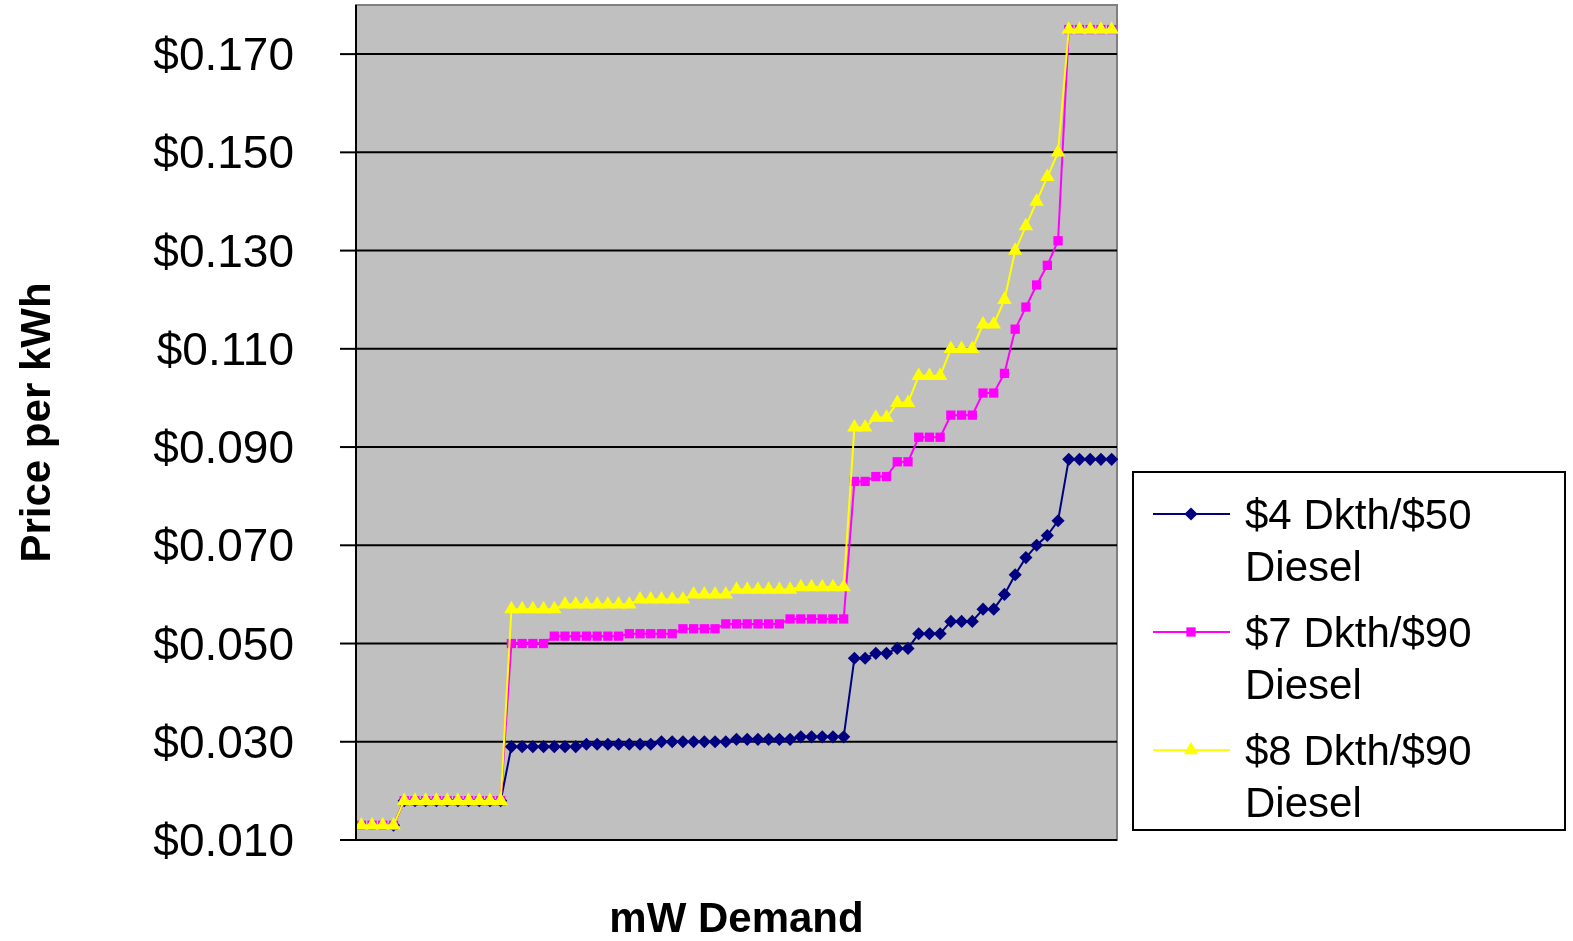 The height and width of the screenshot is (941, 1573). Describe the element at coordinates (223, 840) in the screenshot. I see `y-tick-label: $0.010` at that location.